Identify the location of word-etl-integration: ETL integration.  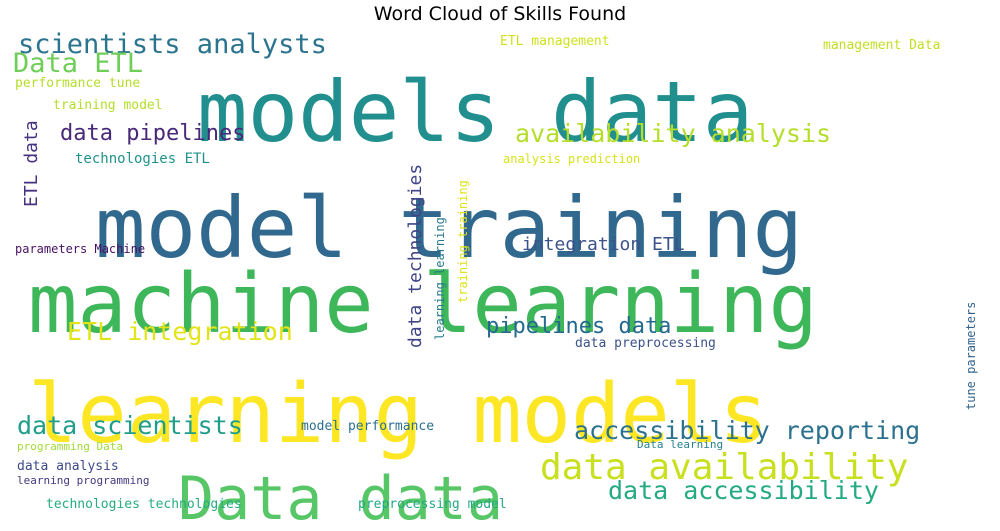
(180, 331).